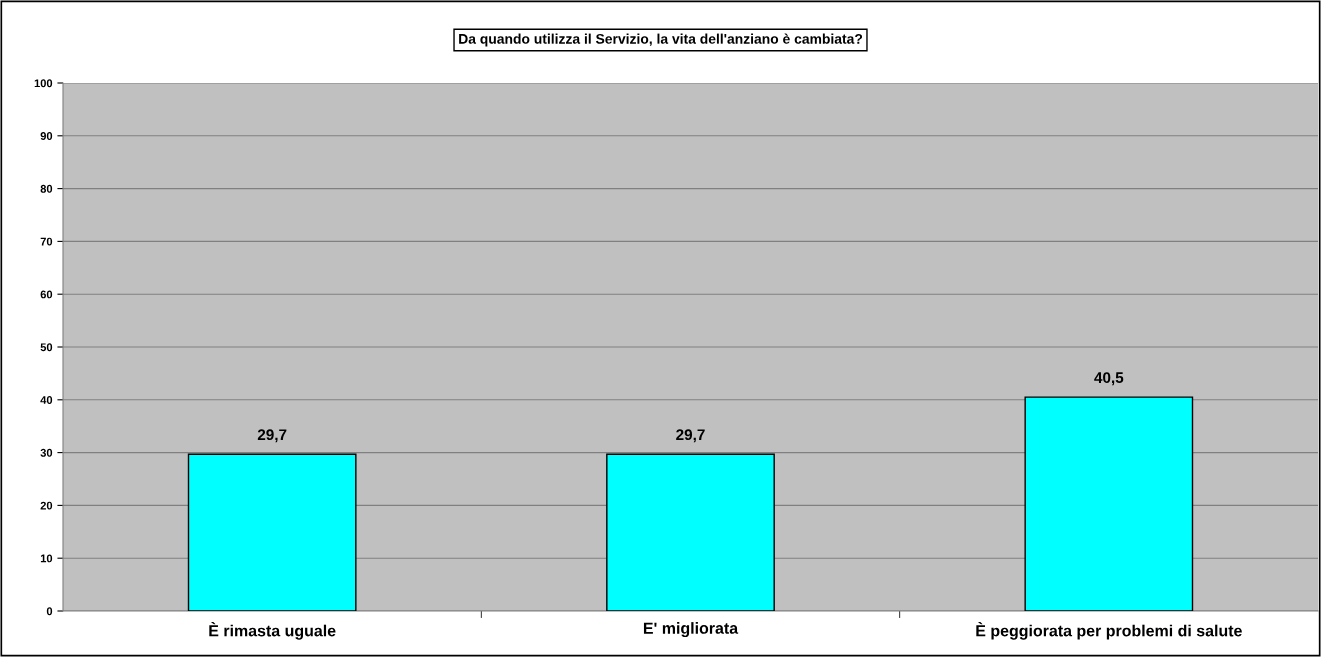 Image resolution: width=1321 pixels, height=657 pixels. I want to click on y-tick-label: 60, so click(46, 294).